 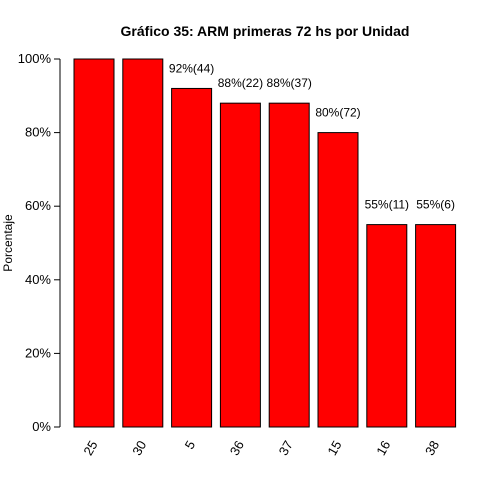 I want to click on data-label-38: 55%(6), so click(x=435, y=205).